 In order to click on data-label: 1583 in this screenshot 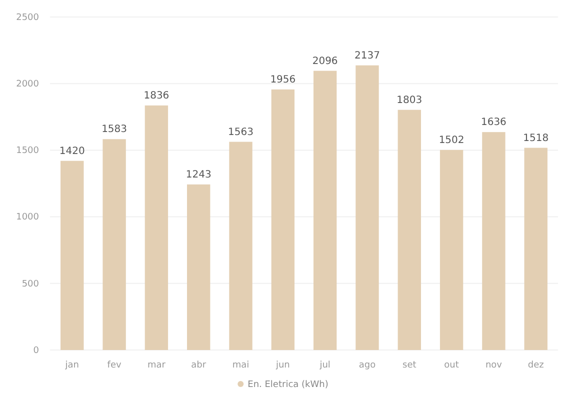, I will do `click(115, 130)`.